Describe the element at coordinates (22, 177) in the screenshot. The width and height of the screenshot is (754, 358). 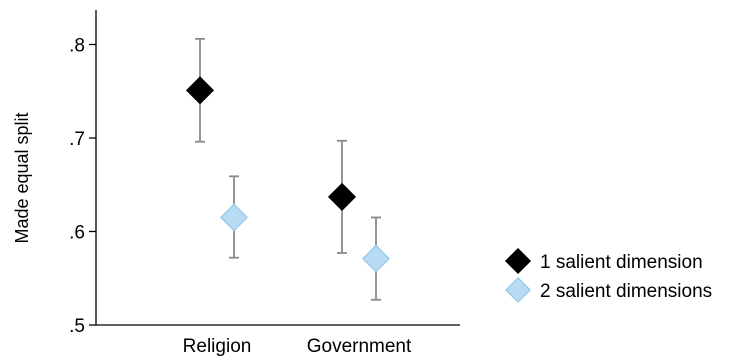
I see `y-axis-label: Made equal split` at that location.